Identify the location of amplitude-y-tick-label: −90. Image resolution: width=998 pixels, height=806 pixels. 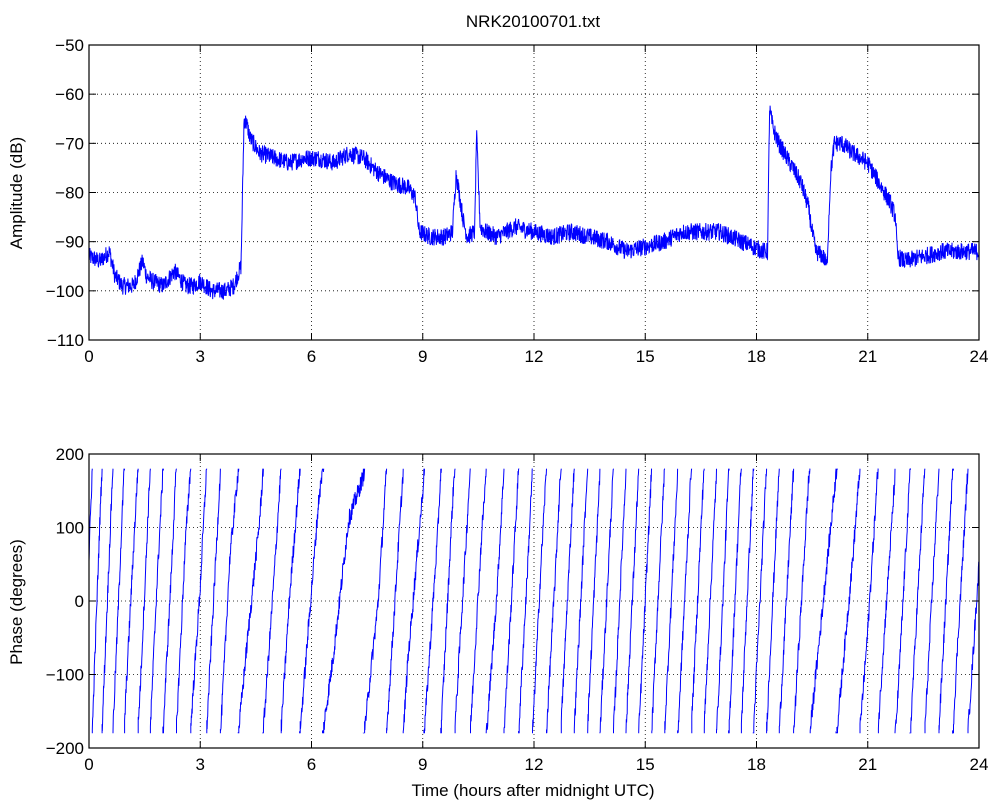
(69, 242).